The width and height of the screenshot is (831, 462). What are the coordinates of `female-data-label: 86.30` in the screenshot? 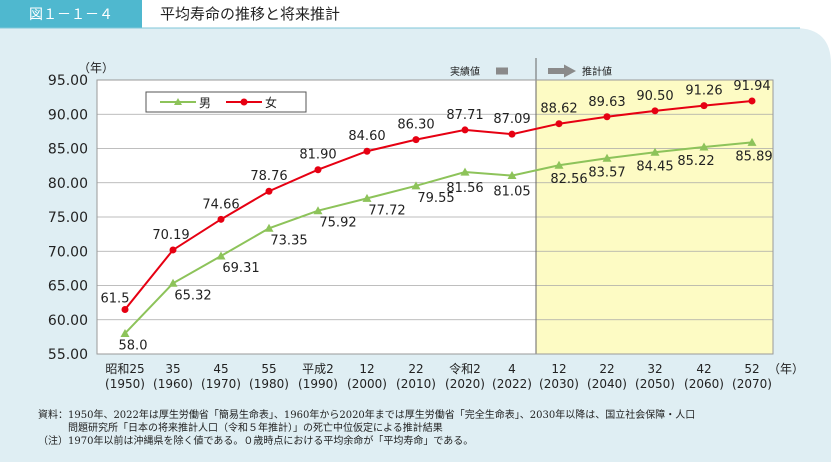 It's located at (415, 125).